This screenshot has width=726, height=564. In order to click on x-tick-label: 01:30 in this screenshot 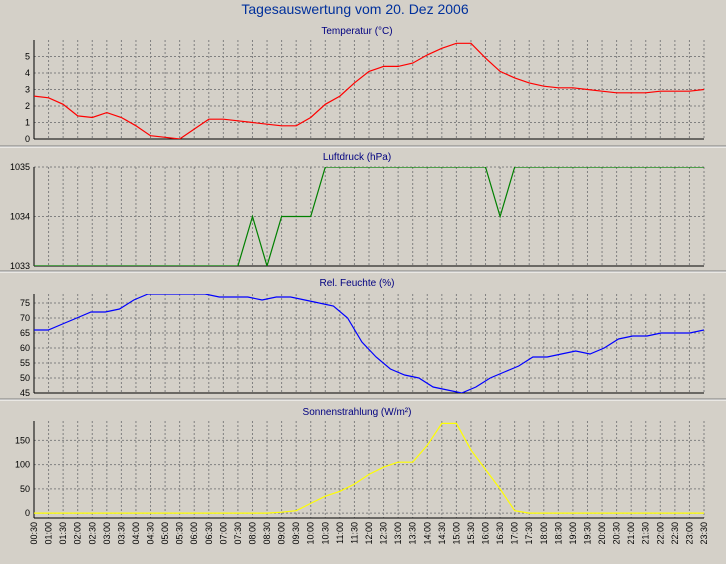, I will do `click(63, 533)`.